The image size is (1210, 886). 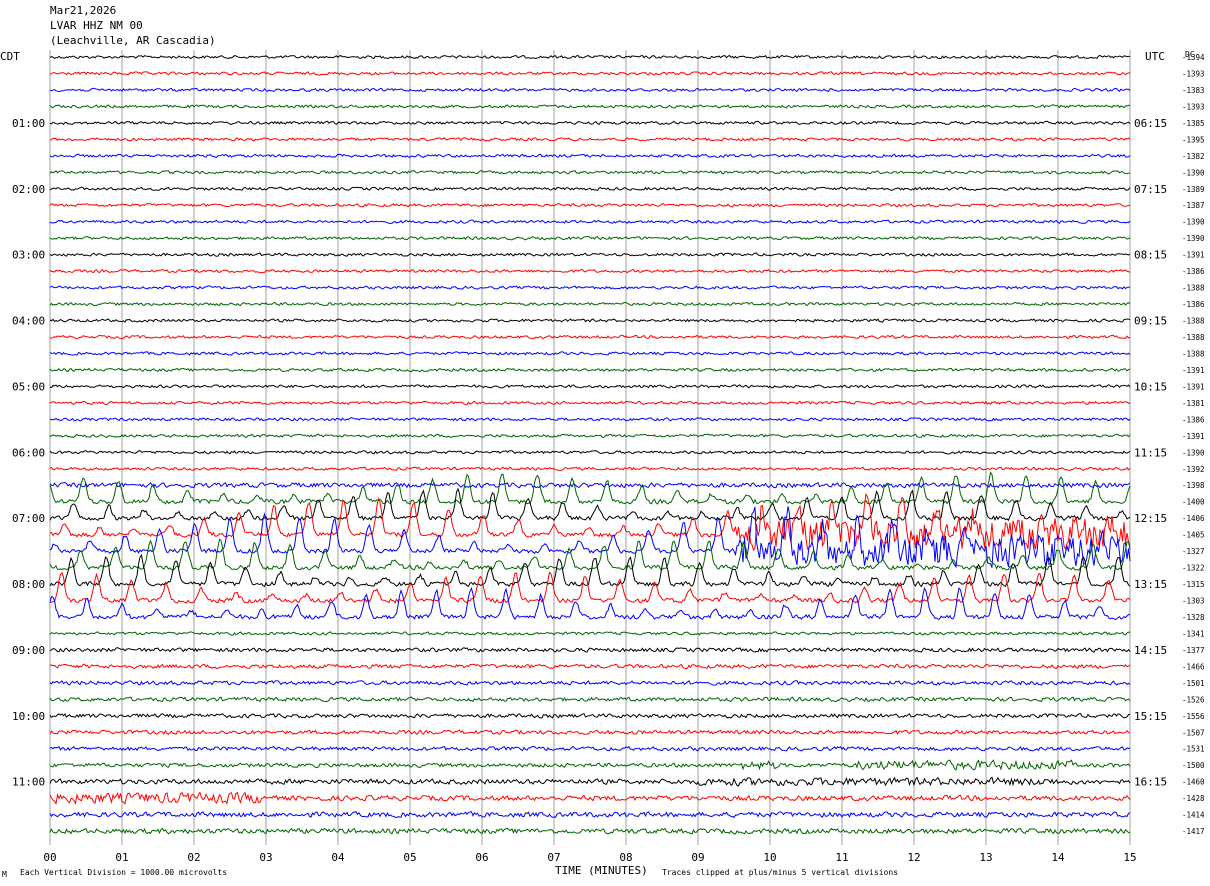 What do you see at coordinates (697, 857) in the screenshot?
I see `x-tick-label: 09` at bounding box center [697, 857].